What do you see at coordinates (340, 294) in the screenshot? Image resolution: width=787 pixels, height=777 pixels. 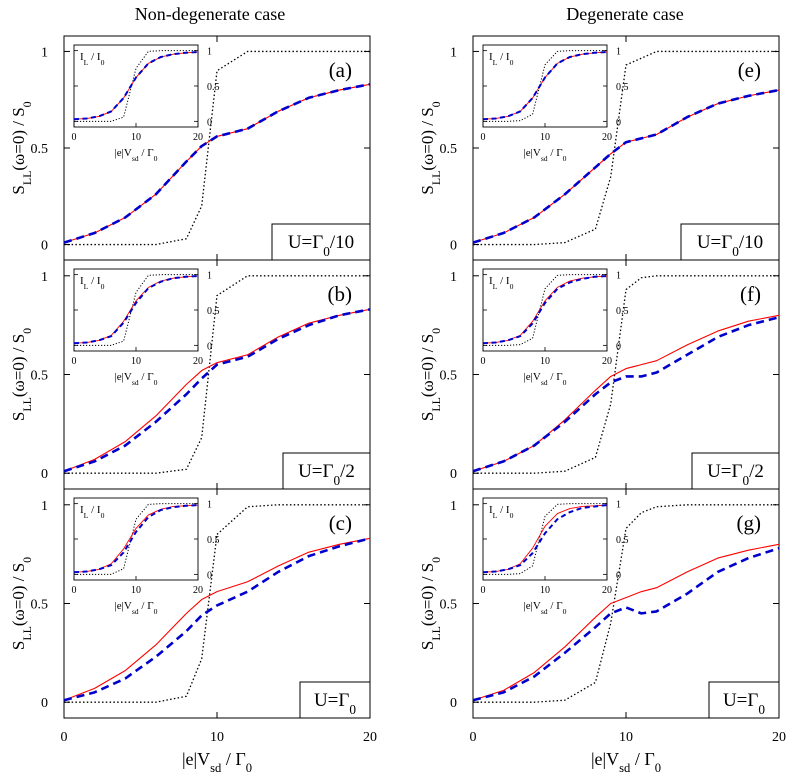 I see `panel-letter: (b)` at bounding box center [340, 294].